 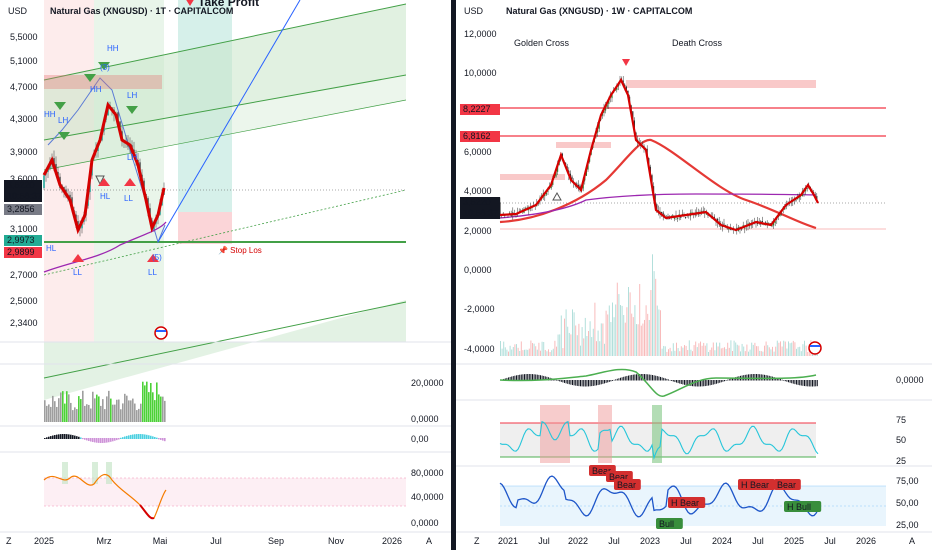 What do you see at coordinates (480, 34) in the screenshot?
I see `right-price-tick: 12,0000` at bounding box center [480, 34].